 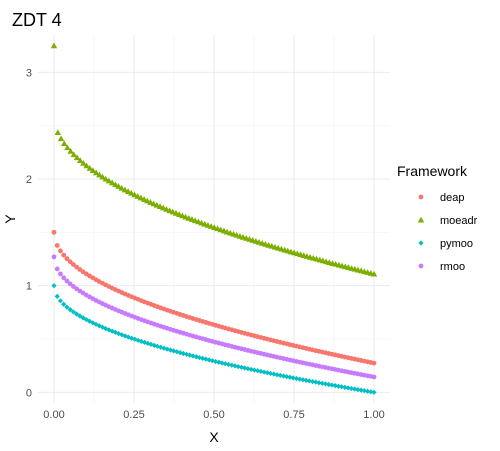 What do you see at coordinates (421, 197) in the screenshot?
I see `legend-key-deap` at bounding box center [421, 197].